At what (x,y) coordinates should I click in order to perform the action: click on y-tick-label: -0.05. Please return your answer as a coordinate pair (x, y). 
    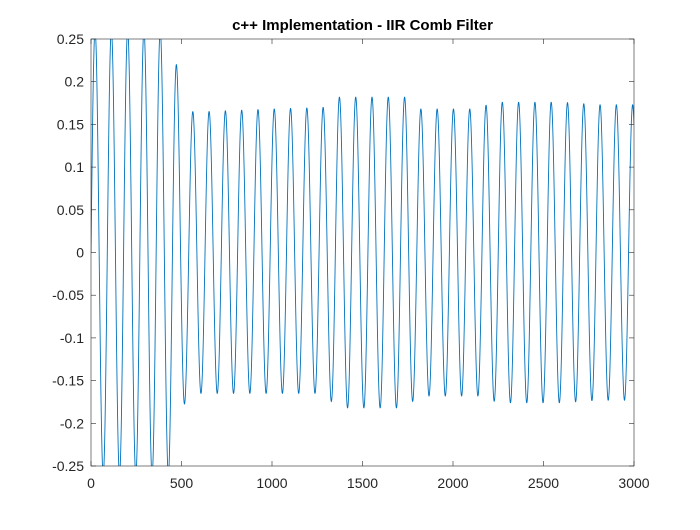
    Looking at the image, I should click on (68, 295).